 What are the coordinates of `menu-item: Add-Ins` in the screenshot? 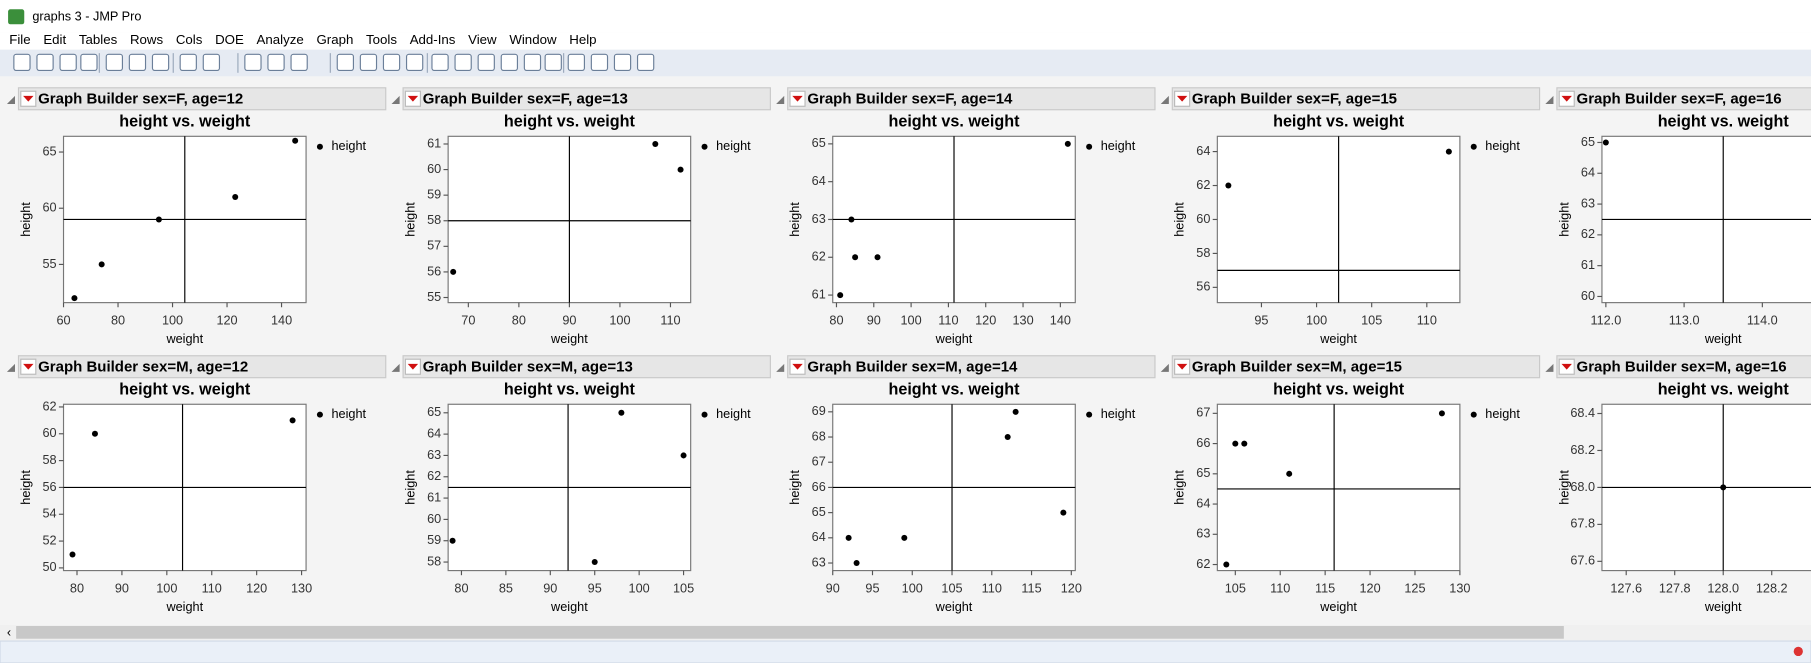 It's located at (433, 39).